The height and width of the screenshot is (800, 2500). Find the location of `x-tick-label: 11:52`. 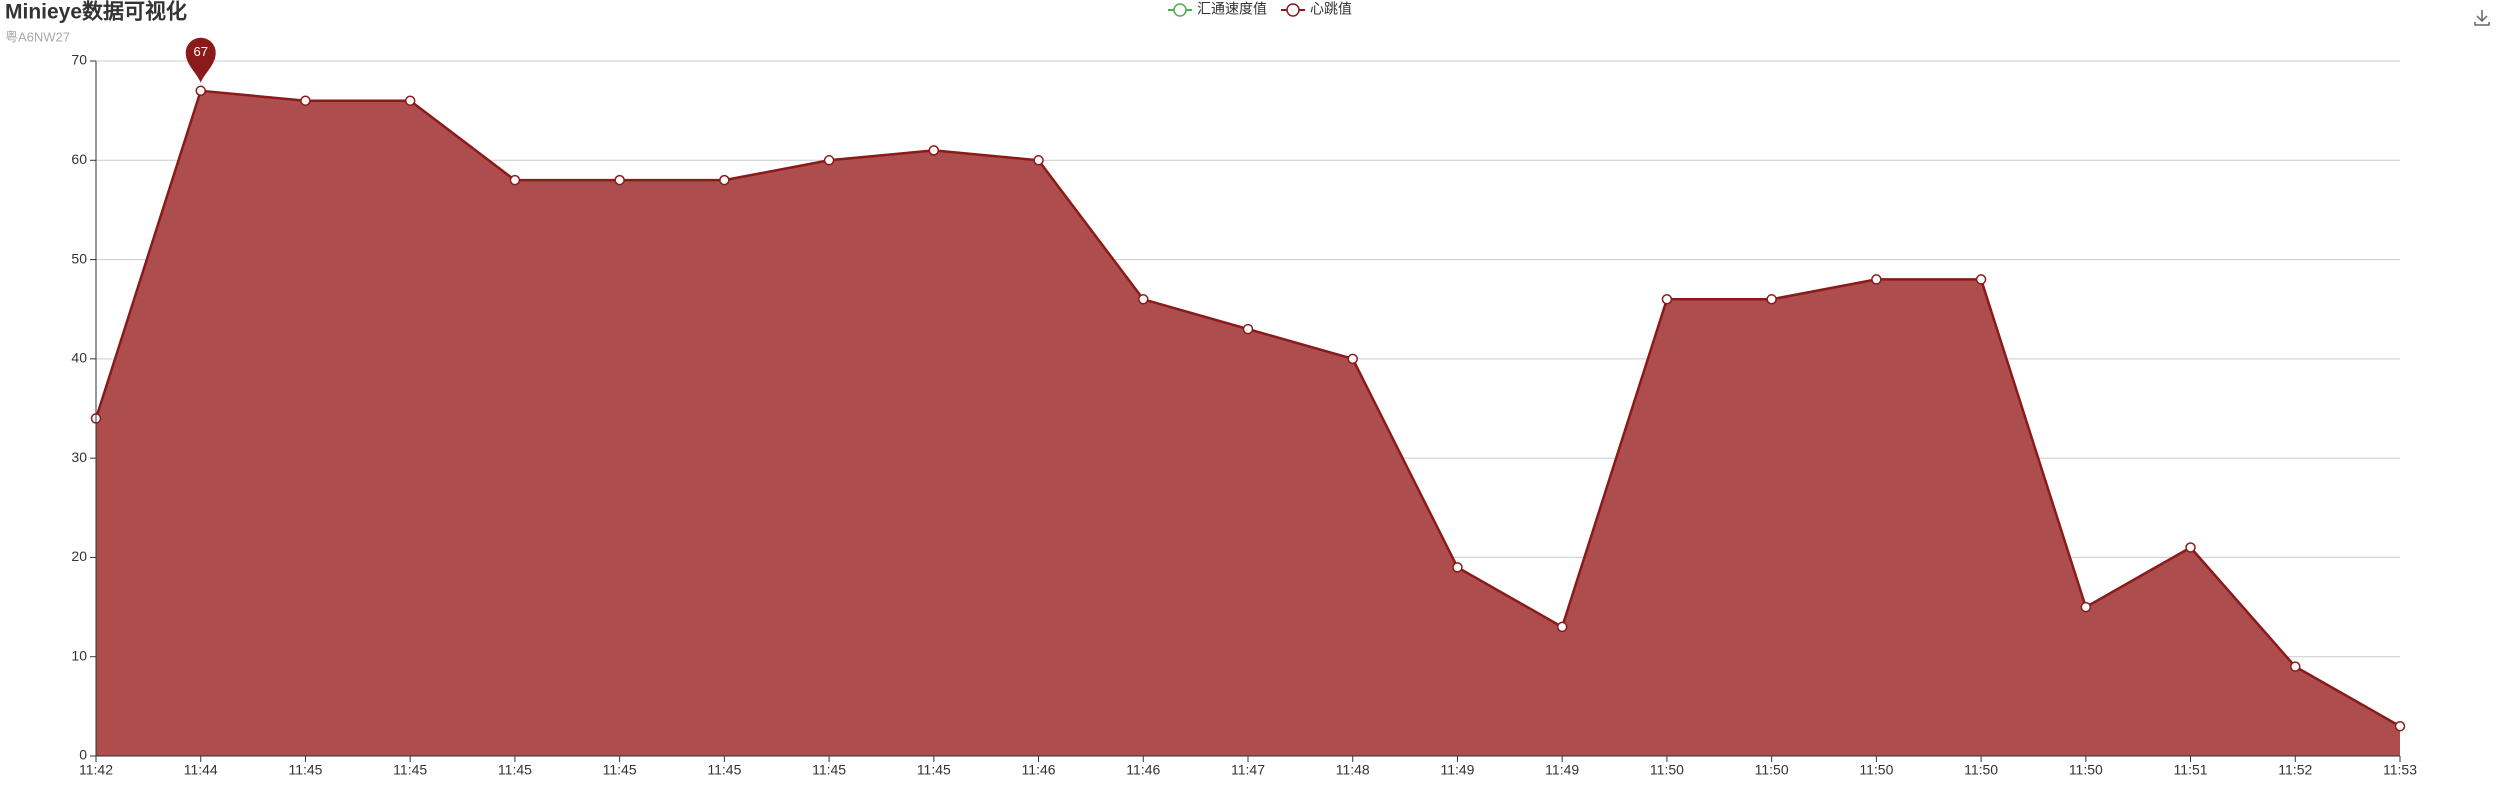

x-tick-label: 11:52 is located at coordinates (2295, 770).